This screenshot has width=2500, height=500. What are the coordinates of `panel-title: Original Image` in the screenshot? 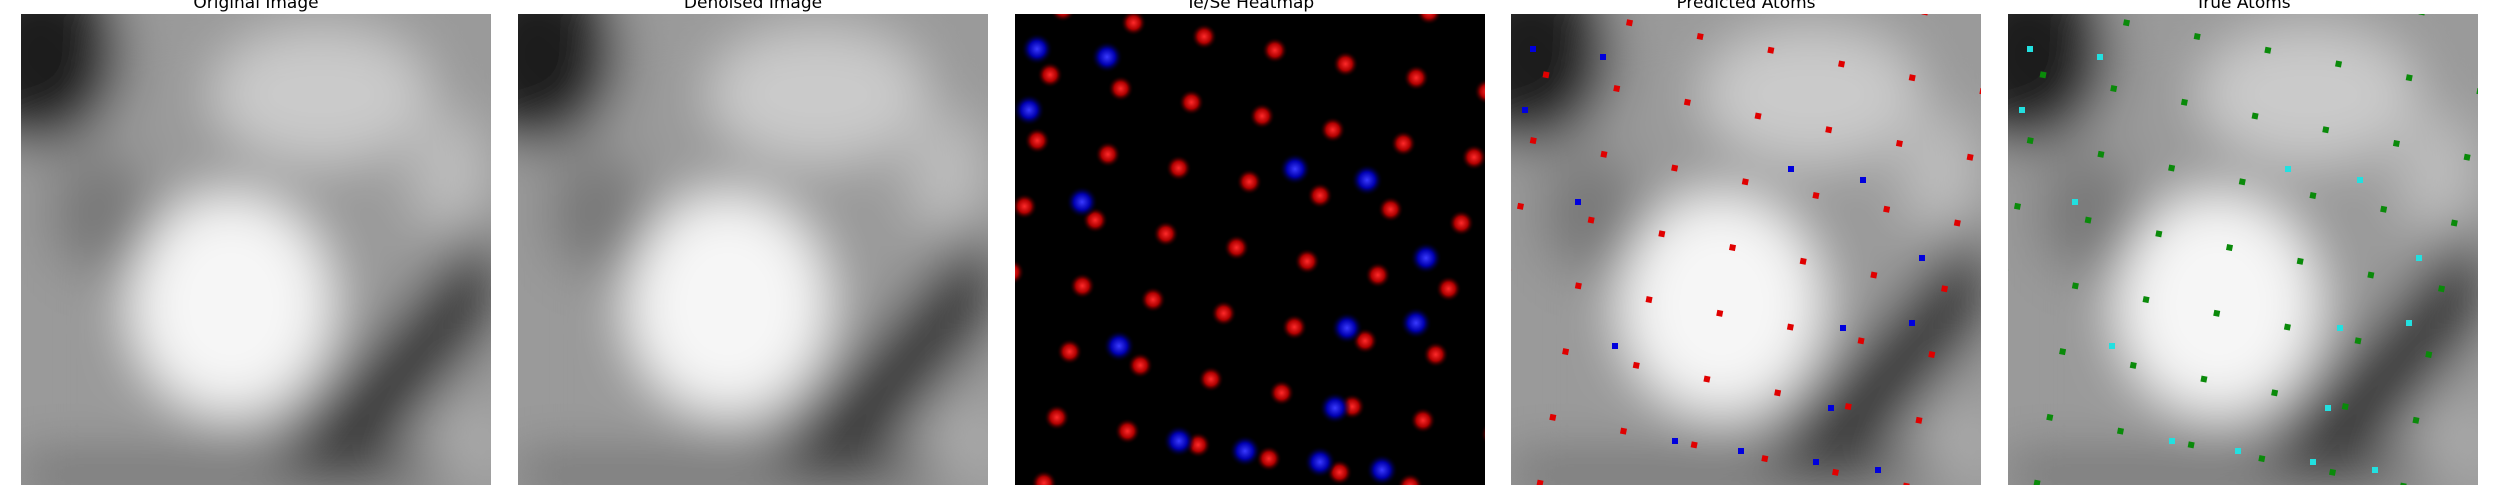 It's located at (255, 6).